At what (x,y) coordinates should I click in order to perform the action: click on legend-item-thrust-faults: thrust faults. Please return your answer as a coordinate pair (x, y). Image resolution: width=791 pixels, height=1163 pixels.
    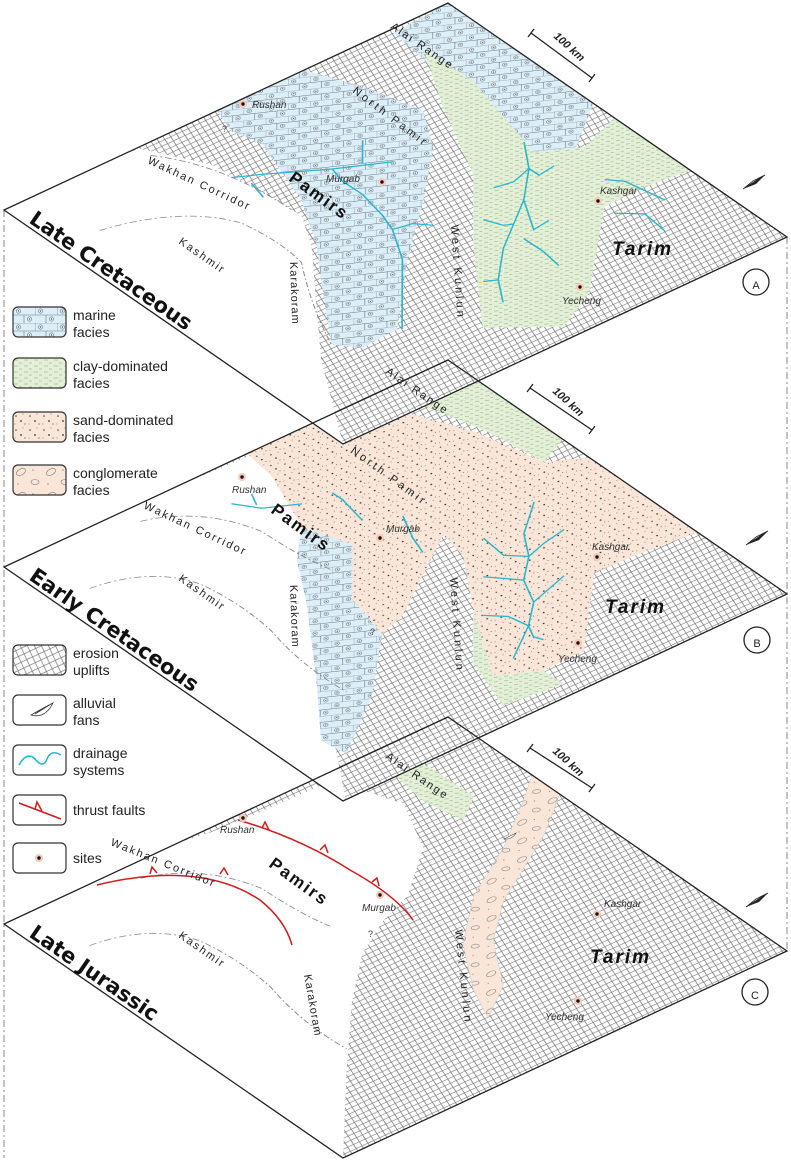
    Looking at the image, I should click on (78, 810).